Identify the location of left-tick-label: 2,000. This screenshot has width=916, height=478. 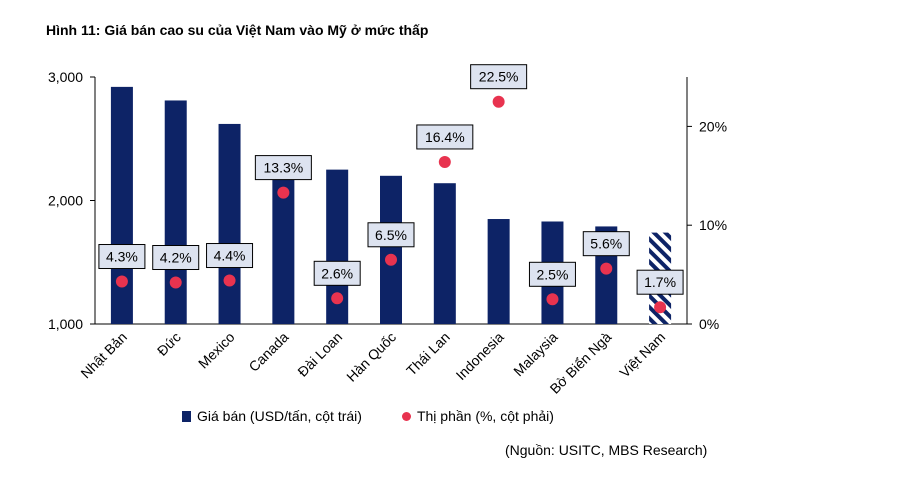
(65, 201).